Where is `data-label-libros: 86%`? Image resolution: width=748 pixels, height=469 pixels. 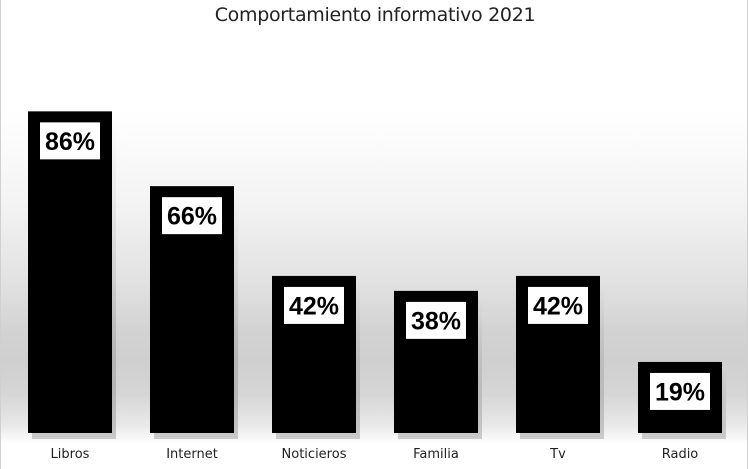 data-label-libros: 86% is located at coordinates (70, 142).